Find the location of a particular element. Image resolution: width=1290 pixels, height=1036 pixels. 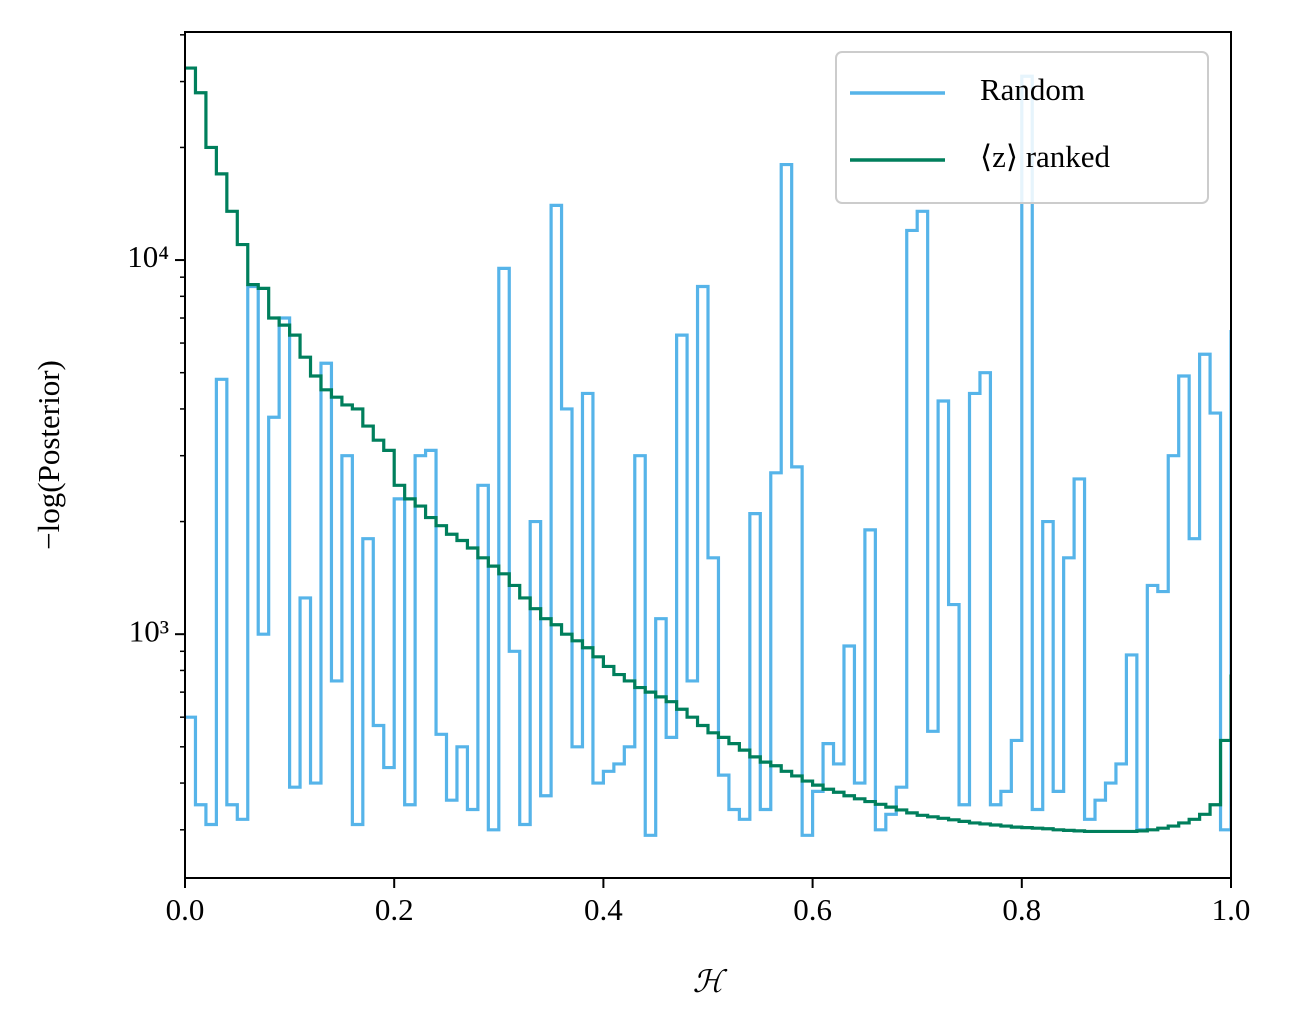

x-axis-label: ℋ is located at coordinates (710, 981).